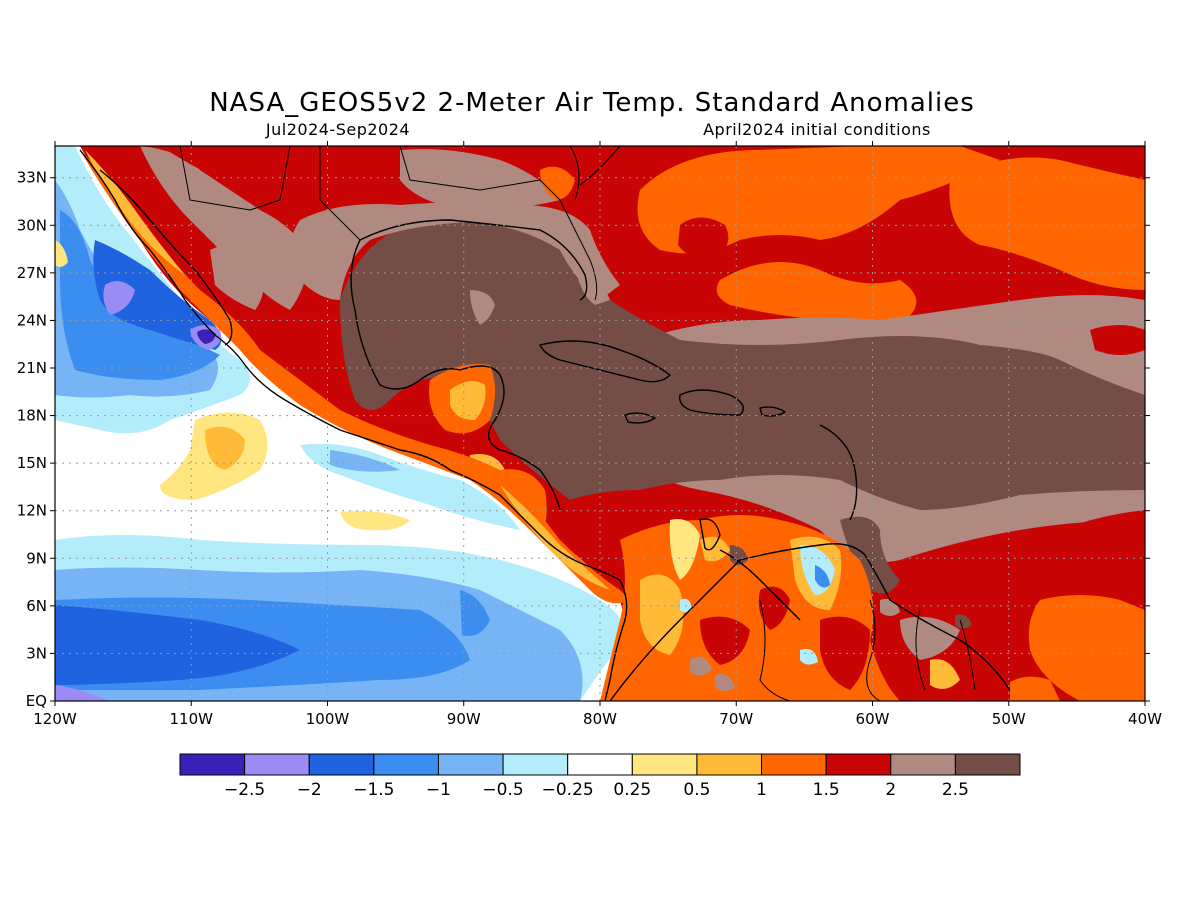 The image size is (1200, 900). What do you see at coordinates (817, 129) in the screenshot?
I see `init-conditions-subtitle: April2024 initial conditions` at bounding box center [817, 129].